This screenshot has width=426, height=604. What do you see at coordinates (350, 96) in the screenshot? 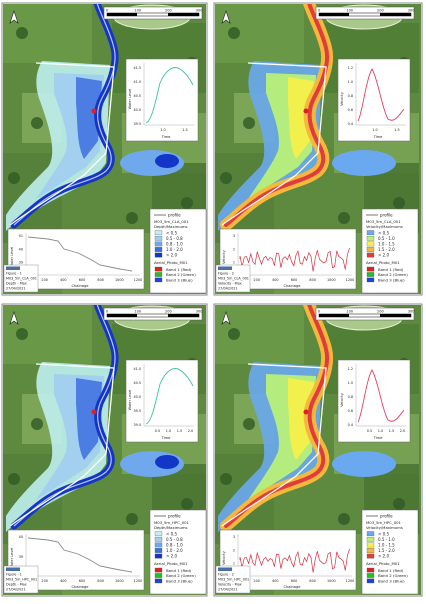
I see `inset-ytick: 0.8` at bounding box center [350, 96].